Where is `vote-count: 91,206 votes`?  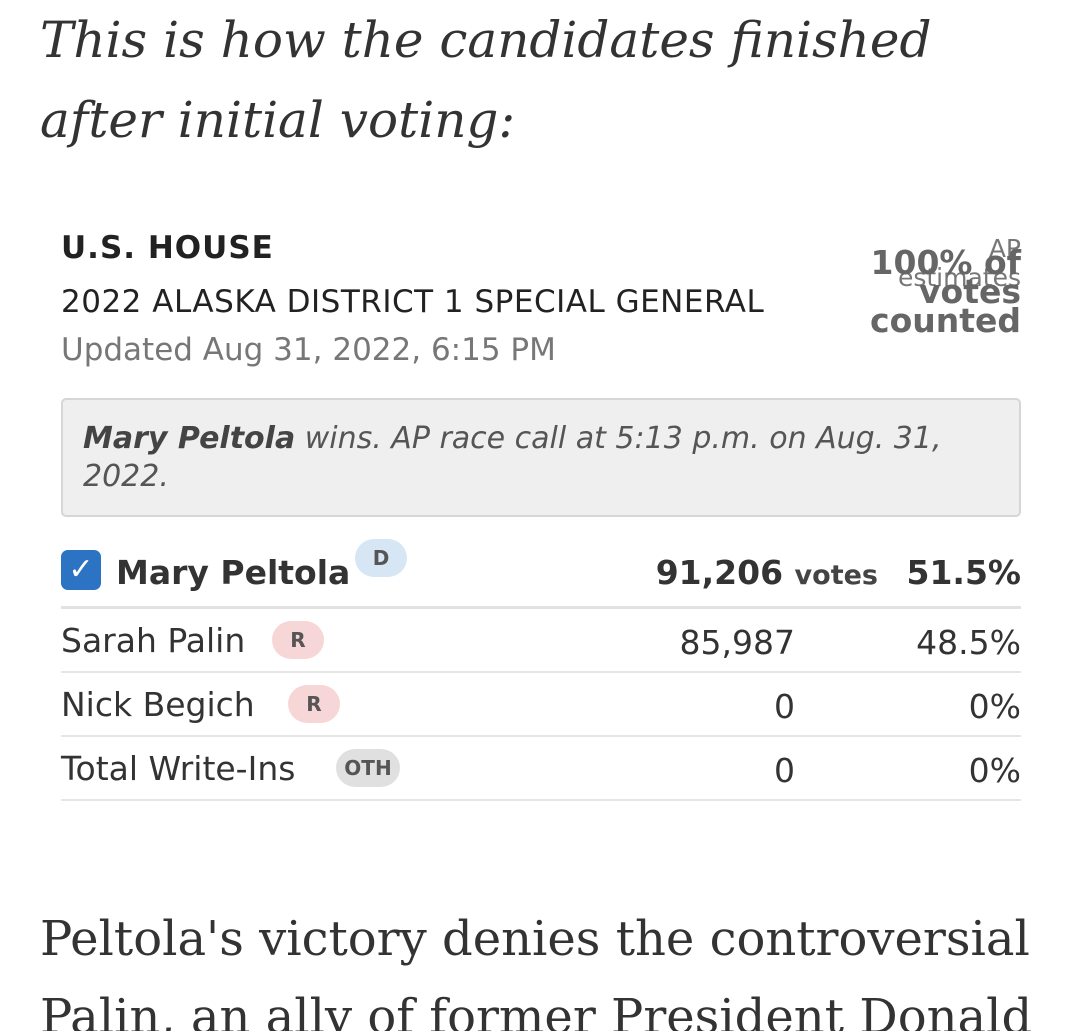 vote-count: 91,206 votes is located at coordinates (767, 572).